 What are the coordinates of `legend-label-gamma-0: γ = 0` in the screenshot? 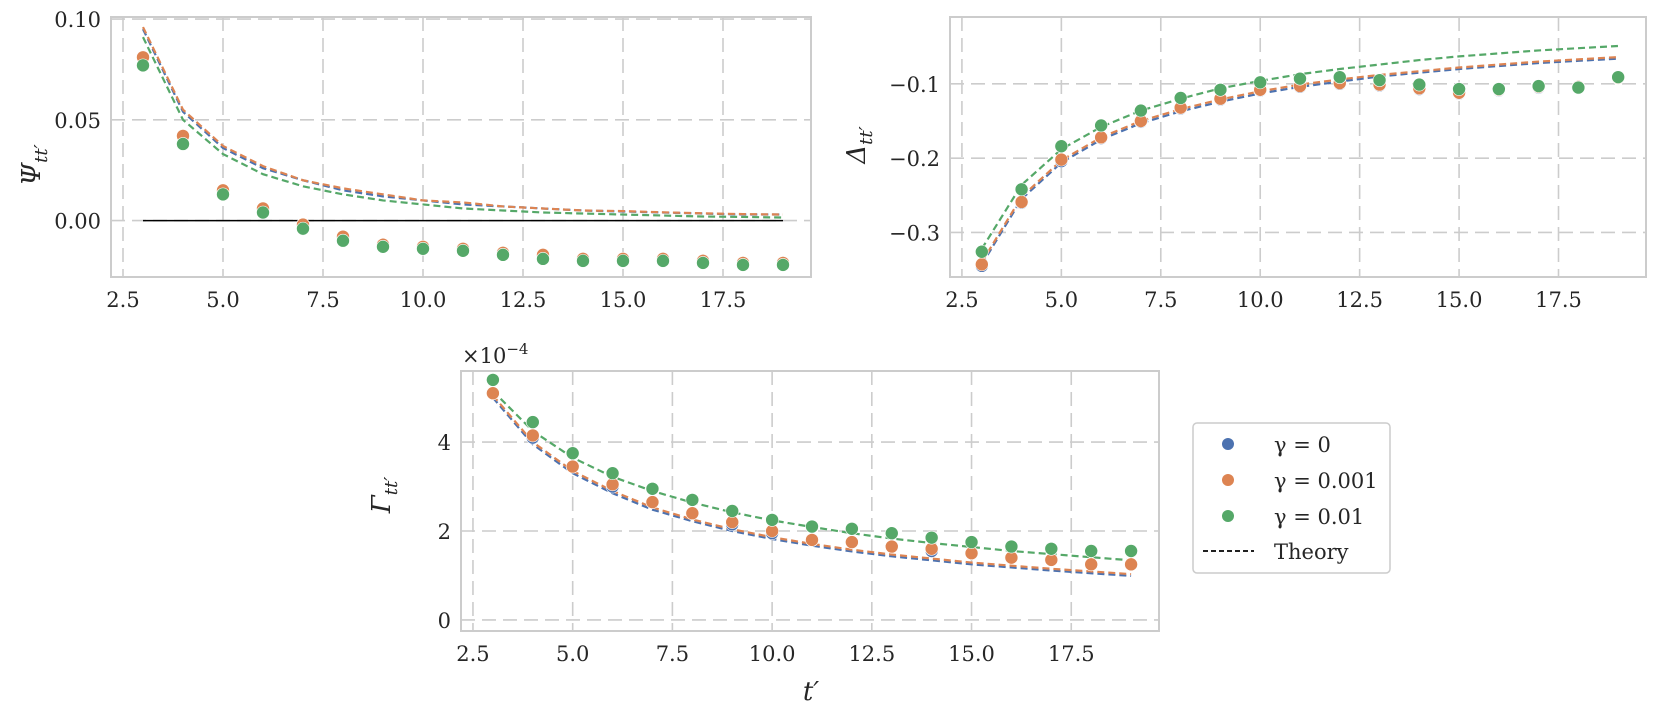 It's located at (1302, 445).